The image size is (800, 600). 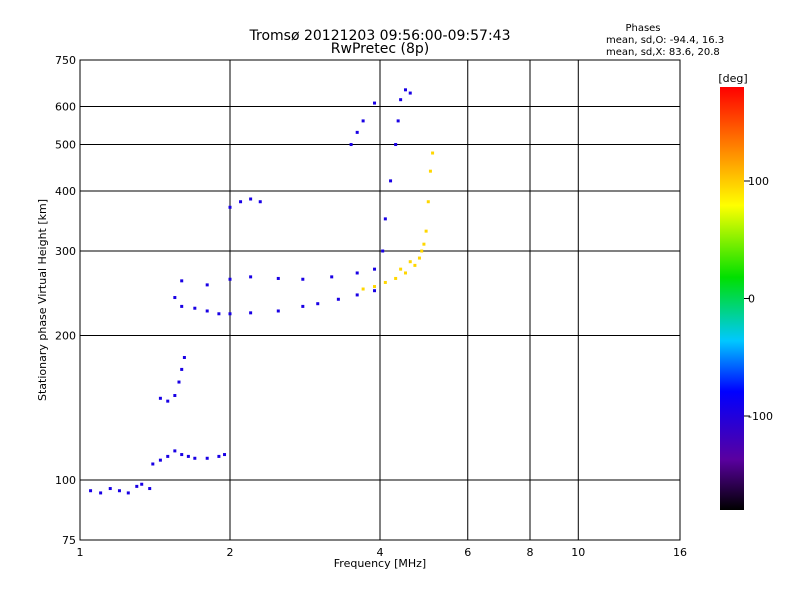 I want to click on y-tick-label: 300, so click(x=65, y=251).